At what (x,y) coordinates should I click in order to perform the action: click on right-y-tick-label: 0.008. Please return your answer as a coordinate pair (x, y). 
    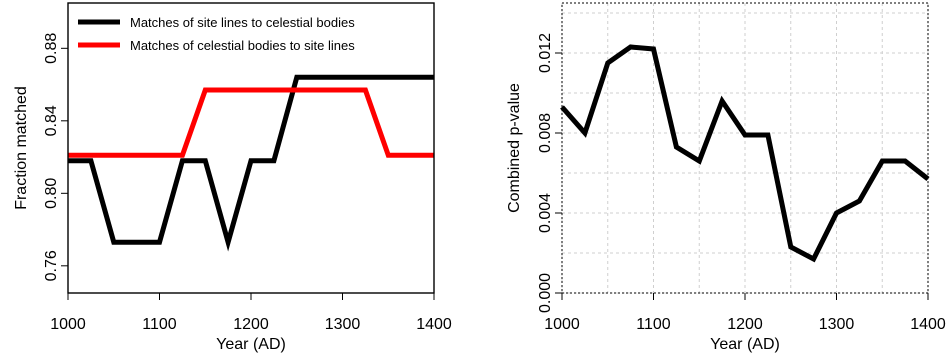
    Looking at the image, I should click on (545, 133).